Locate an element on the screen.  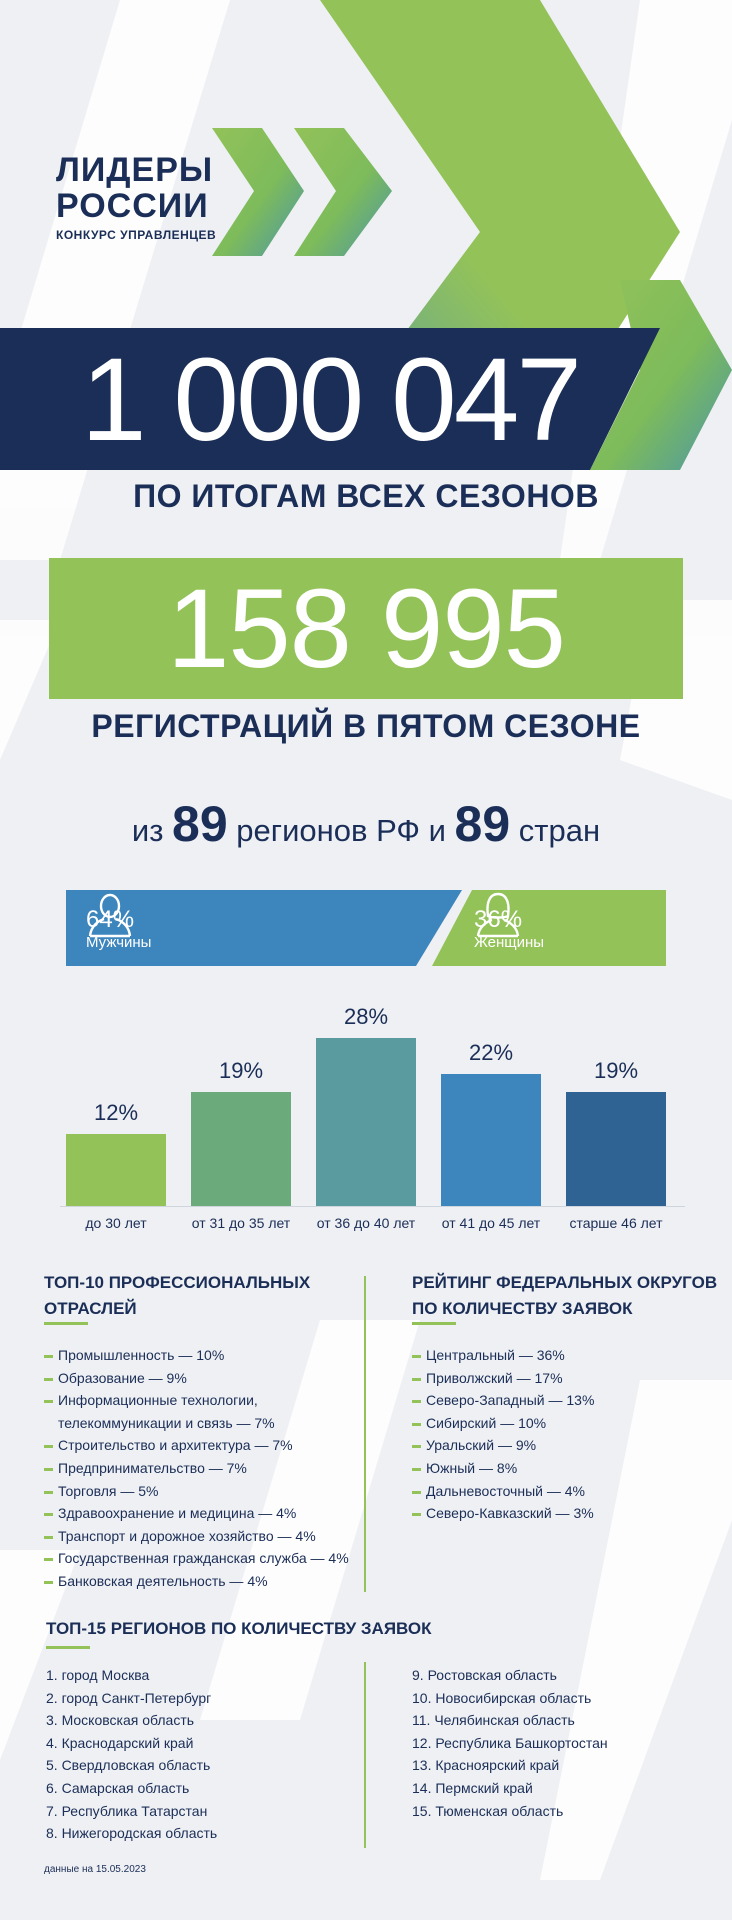
industry-text: Промышленность — 10% is located at coordinates (141, 1355).